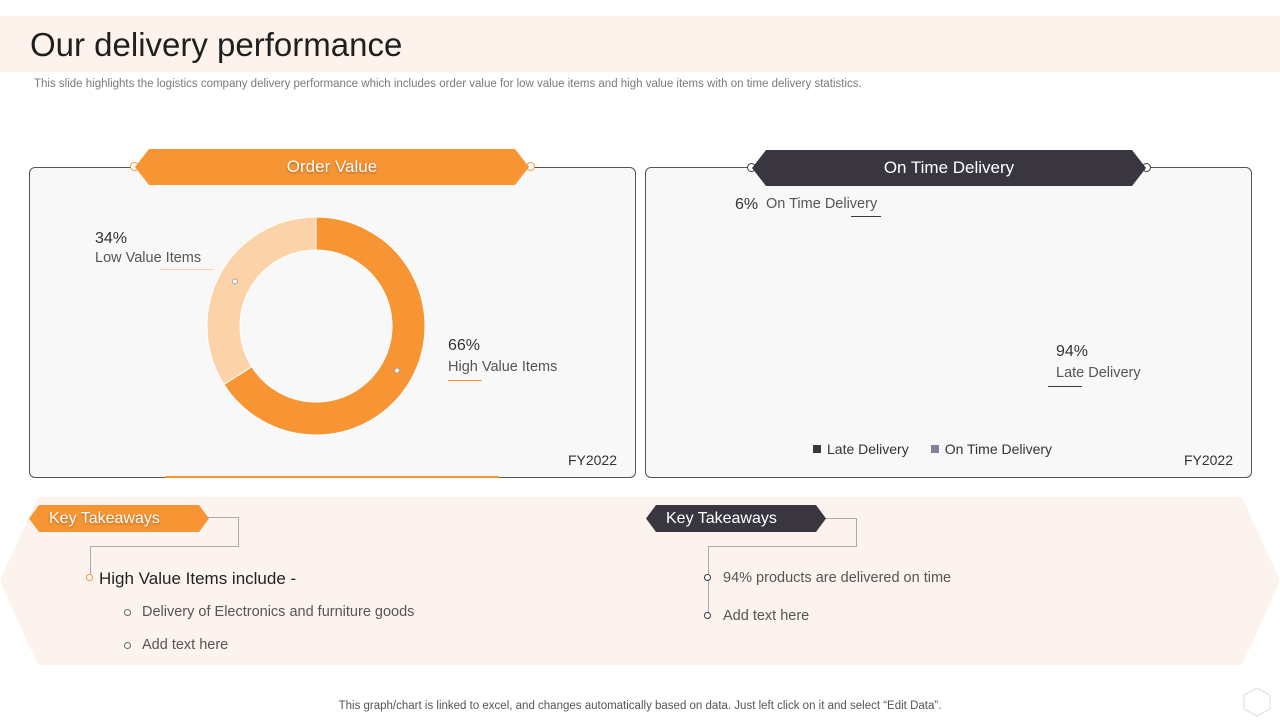  What do you see at coordinates (1257, 702) in the screenshot?
I see `corner-hexagon-icon` at bounding box center [1257, 702].